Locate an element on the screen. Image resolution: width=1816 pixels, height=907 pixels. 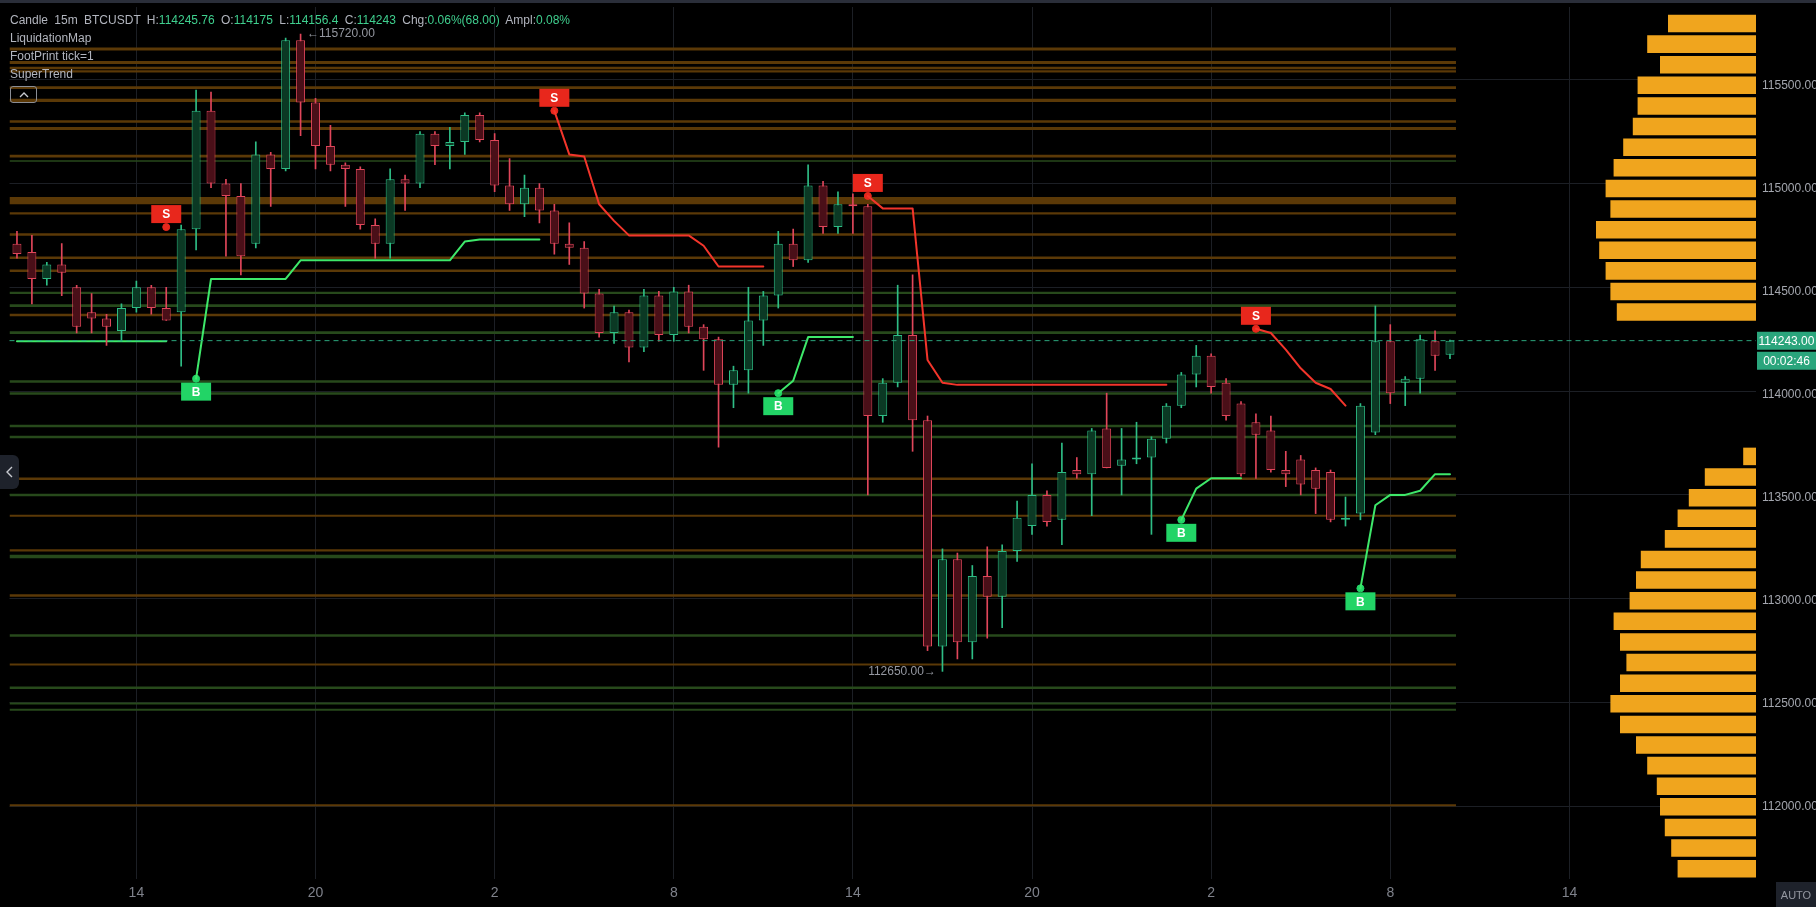
text: AUTO is located at coordinates (1796, 894).